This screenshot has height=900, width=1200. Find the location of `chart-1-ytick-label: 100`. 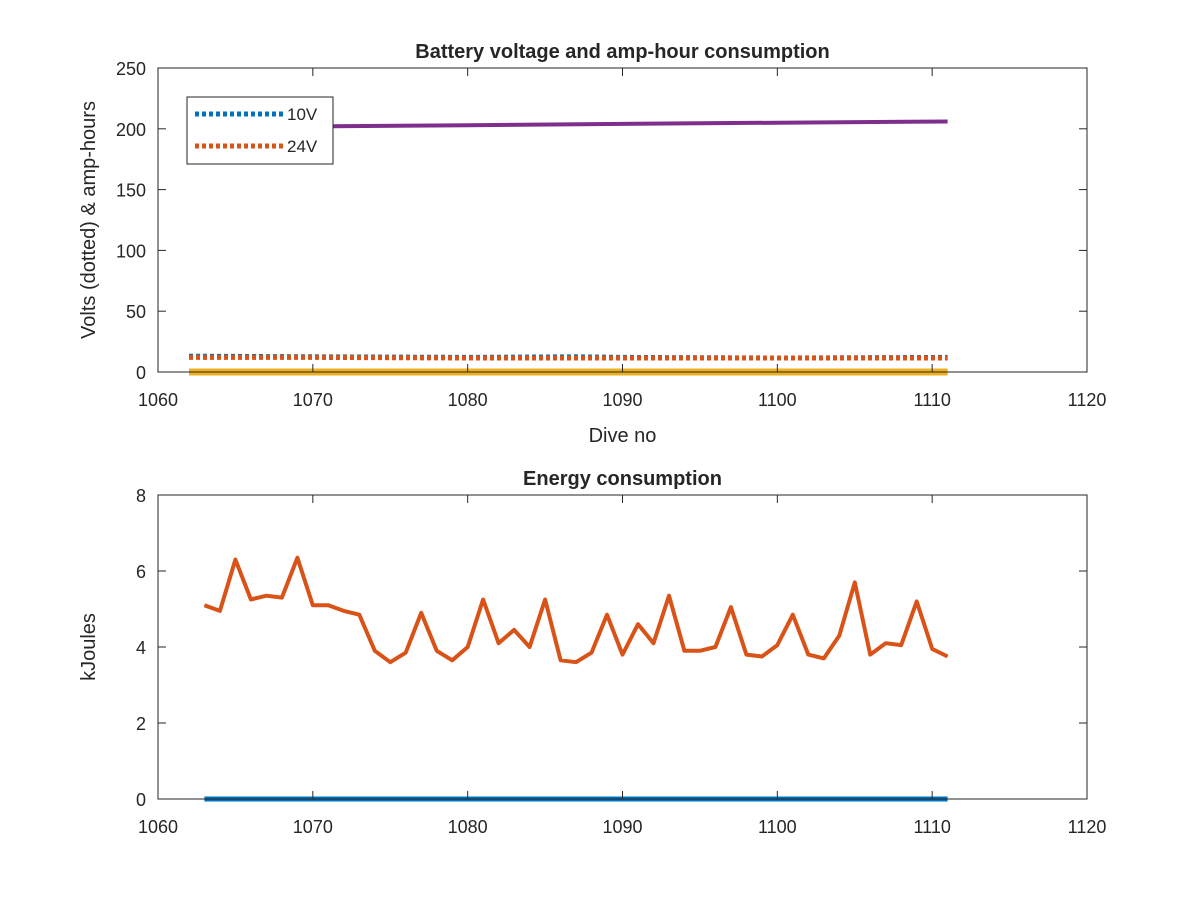

chart-1-ytick-label: 100 is located at coordinates (131, 251).